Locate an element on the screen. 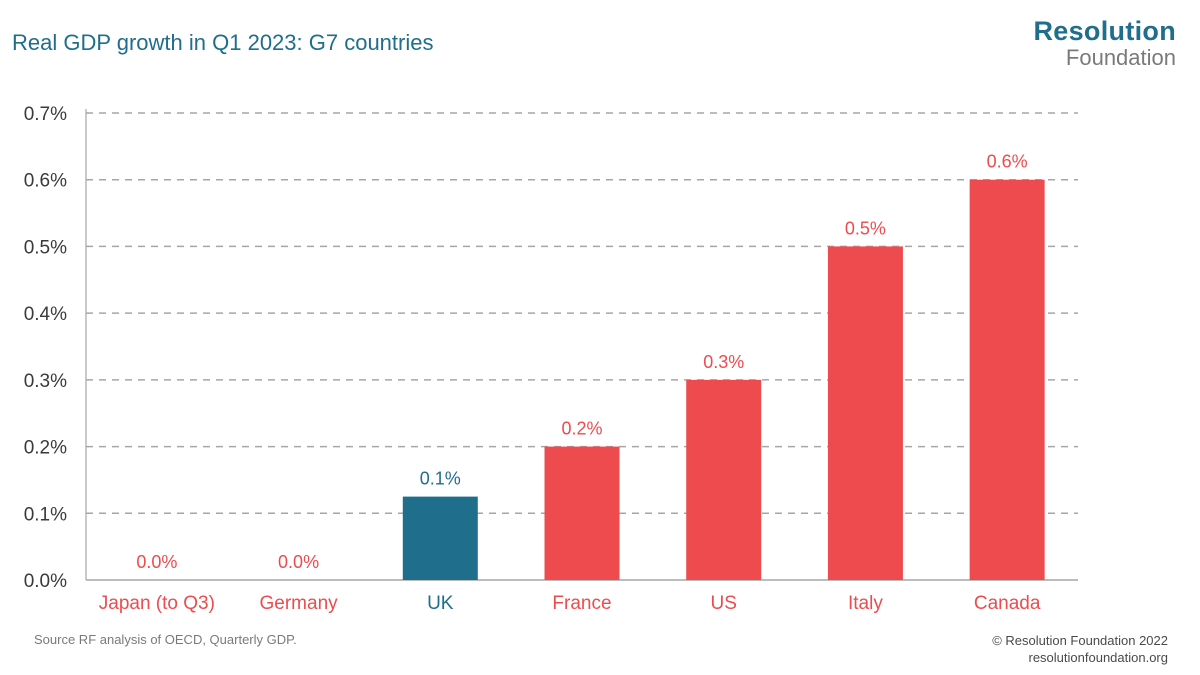 Image resolution: width=1200 pixels, height=675 pixels. y-tick-label: 0.1% is located at coordinates (45, 514).